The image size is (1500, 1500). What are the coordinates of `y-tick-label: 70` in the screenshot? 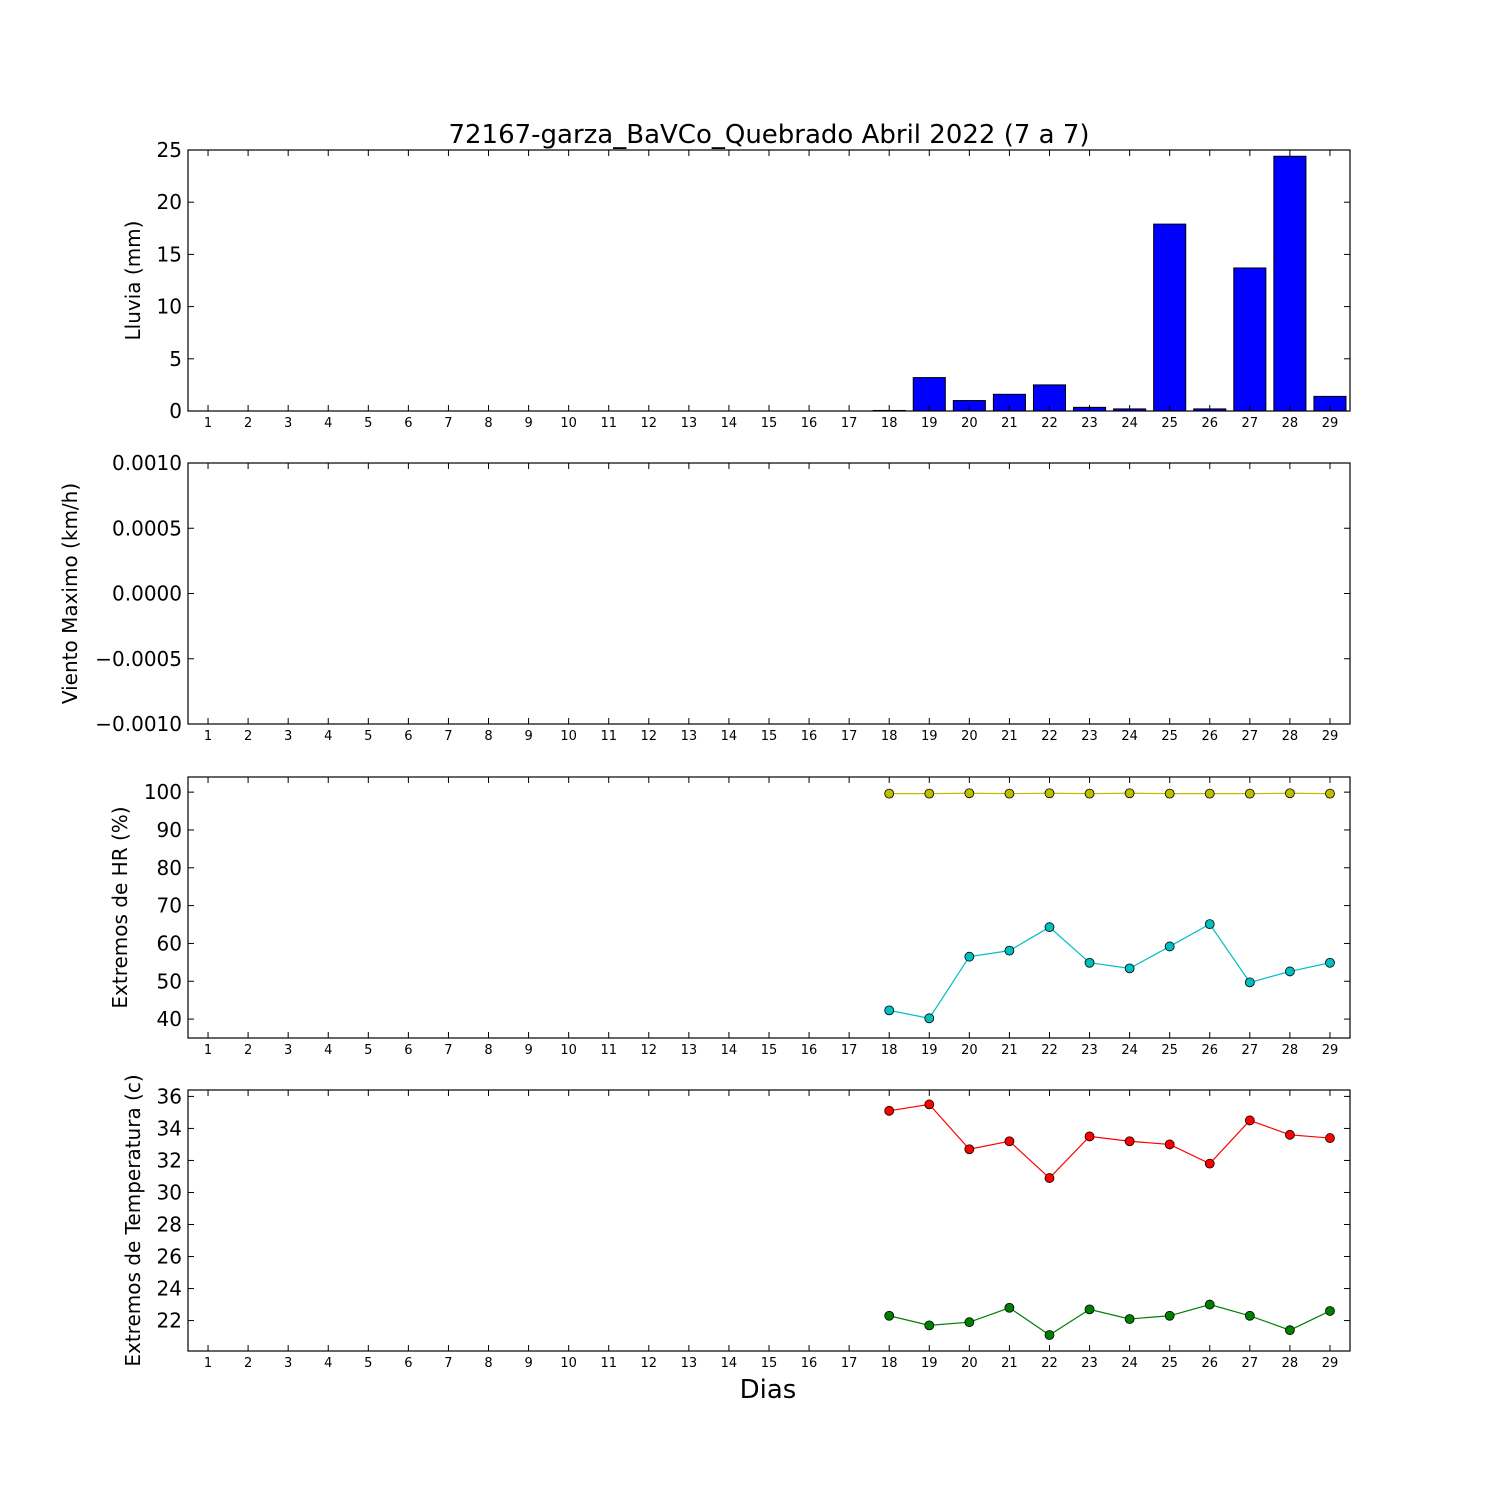 It's located at (169, 906).